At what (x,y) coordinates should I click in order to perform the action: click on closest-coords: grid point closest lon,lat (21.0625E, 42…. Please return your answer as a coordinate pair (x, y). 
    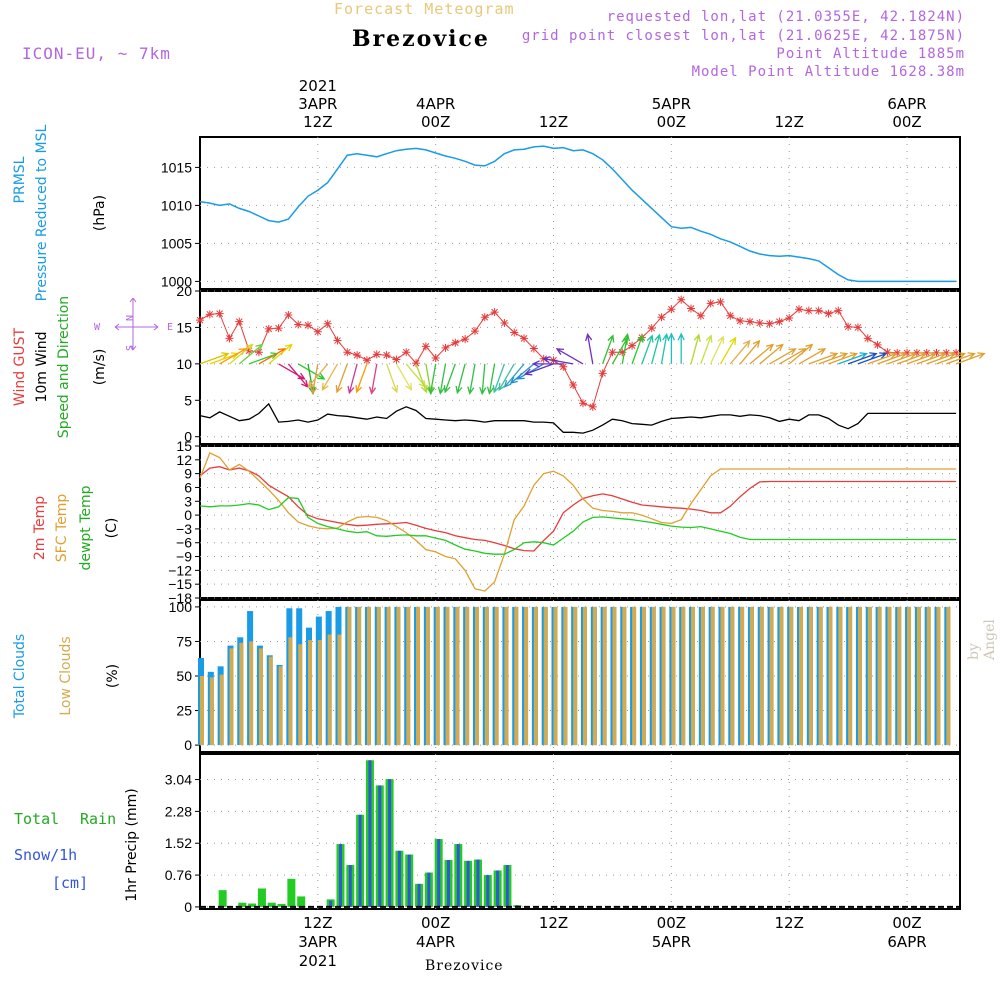
    Looking at the image, I should click on (743, 36).